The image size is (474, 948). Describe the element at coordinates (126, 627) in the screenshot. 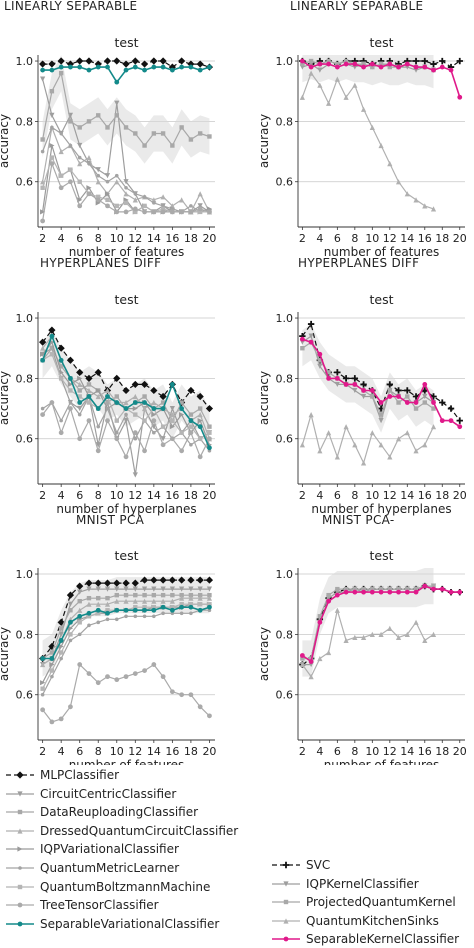

I see `series-circuit-centric-classifier` at that location.